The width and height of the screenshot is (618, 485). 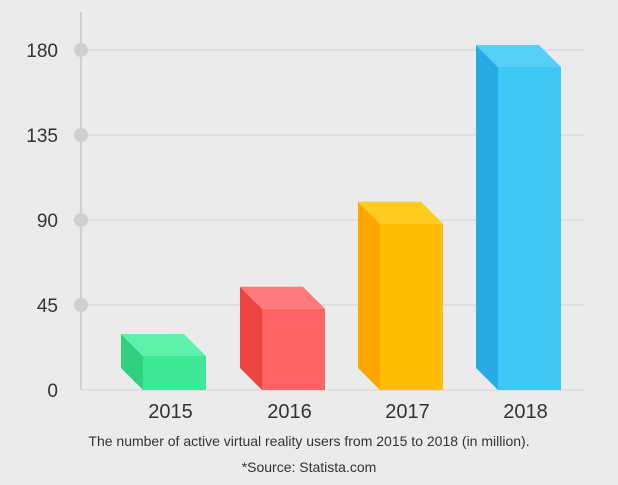 I want to click on y-tick-label: 45, so click(x=47, y=306).